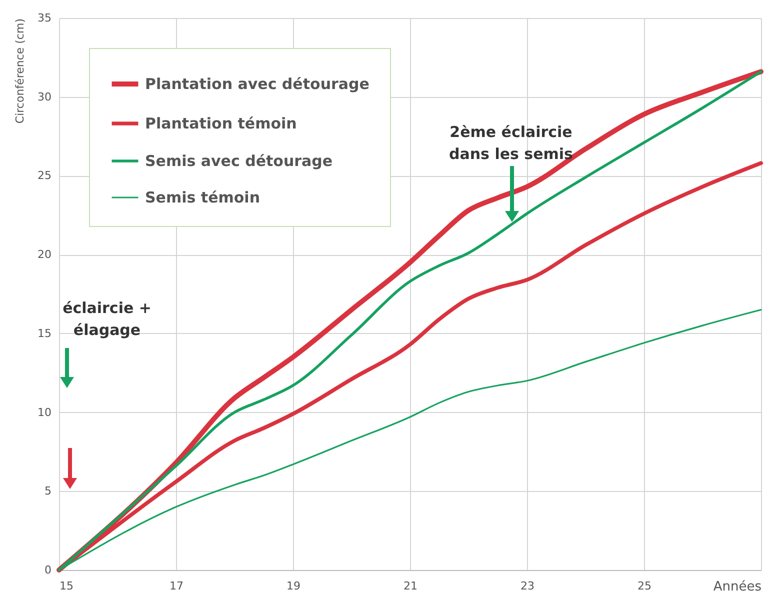 This screenshot has width=768, height=599. I want to click on x-tick-label: 15, so click(67, 586).